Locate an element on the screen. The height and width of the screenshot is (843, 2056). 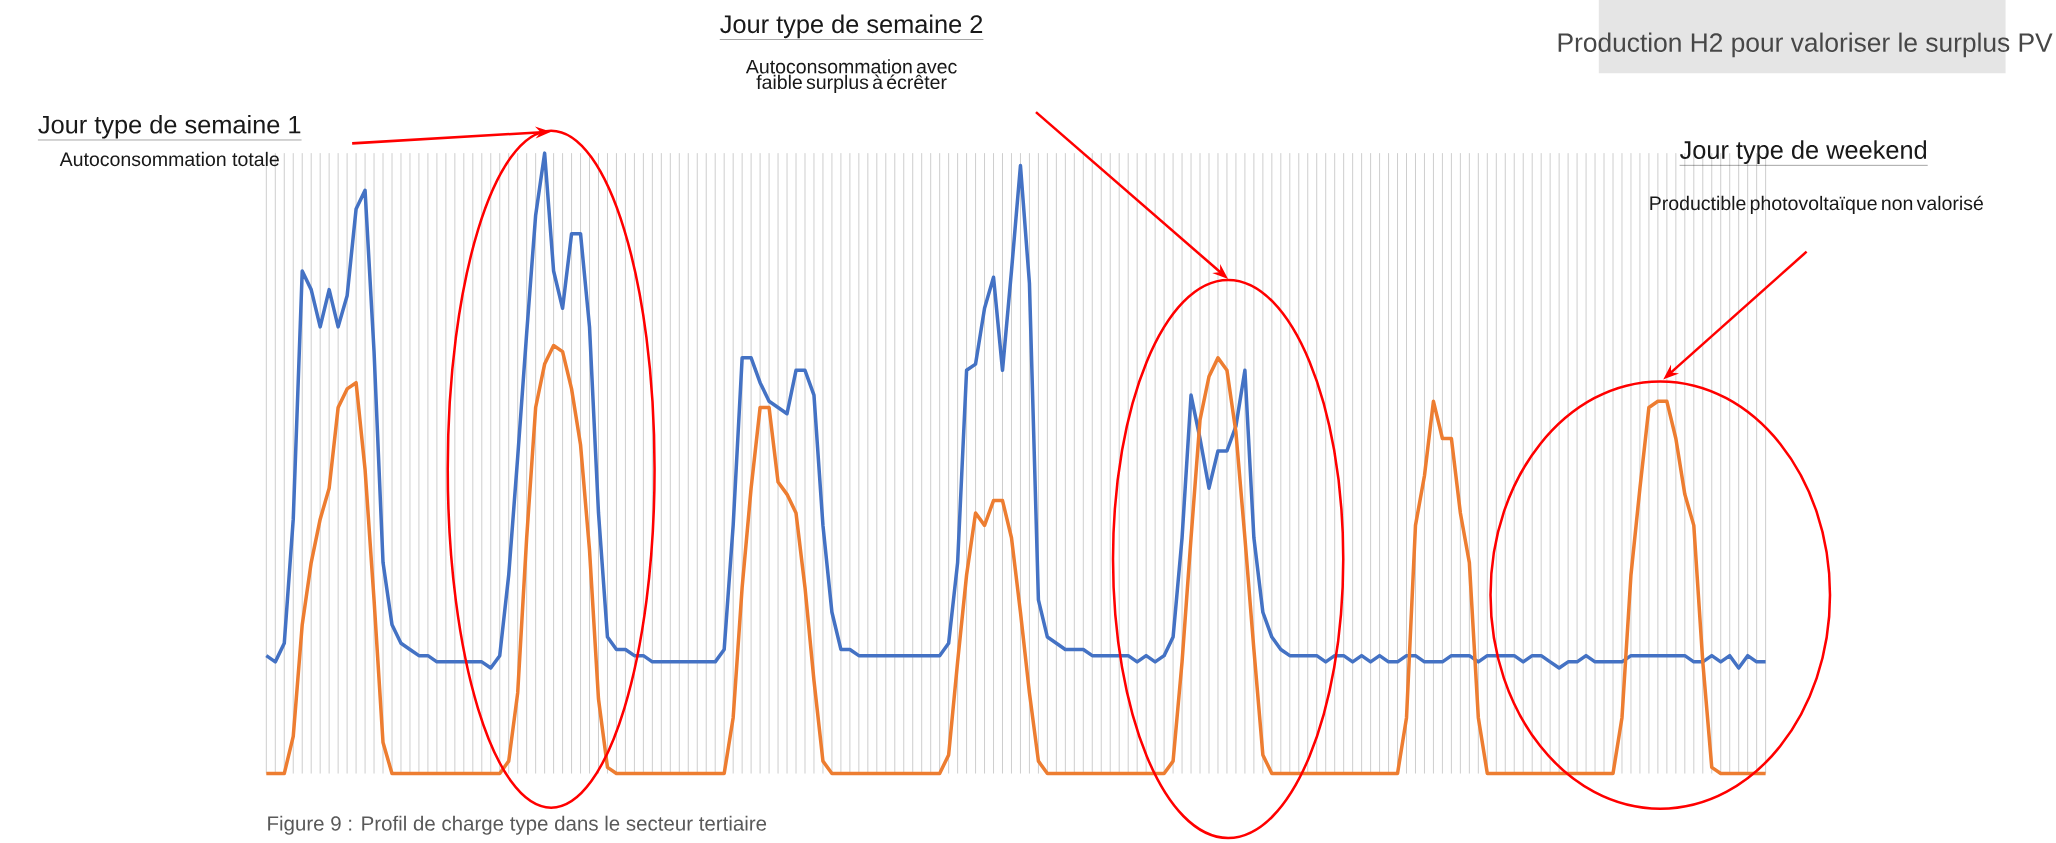
annotation: Productible photovoltaïque non valorisé is located at coordinates (1816, 205).